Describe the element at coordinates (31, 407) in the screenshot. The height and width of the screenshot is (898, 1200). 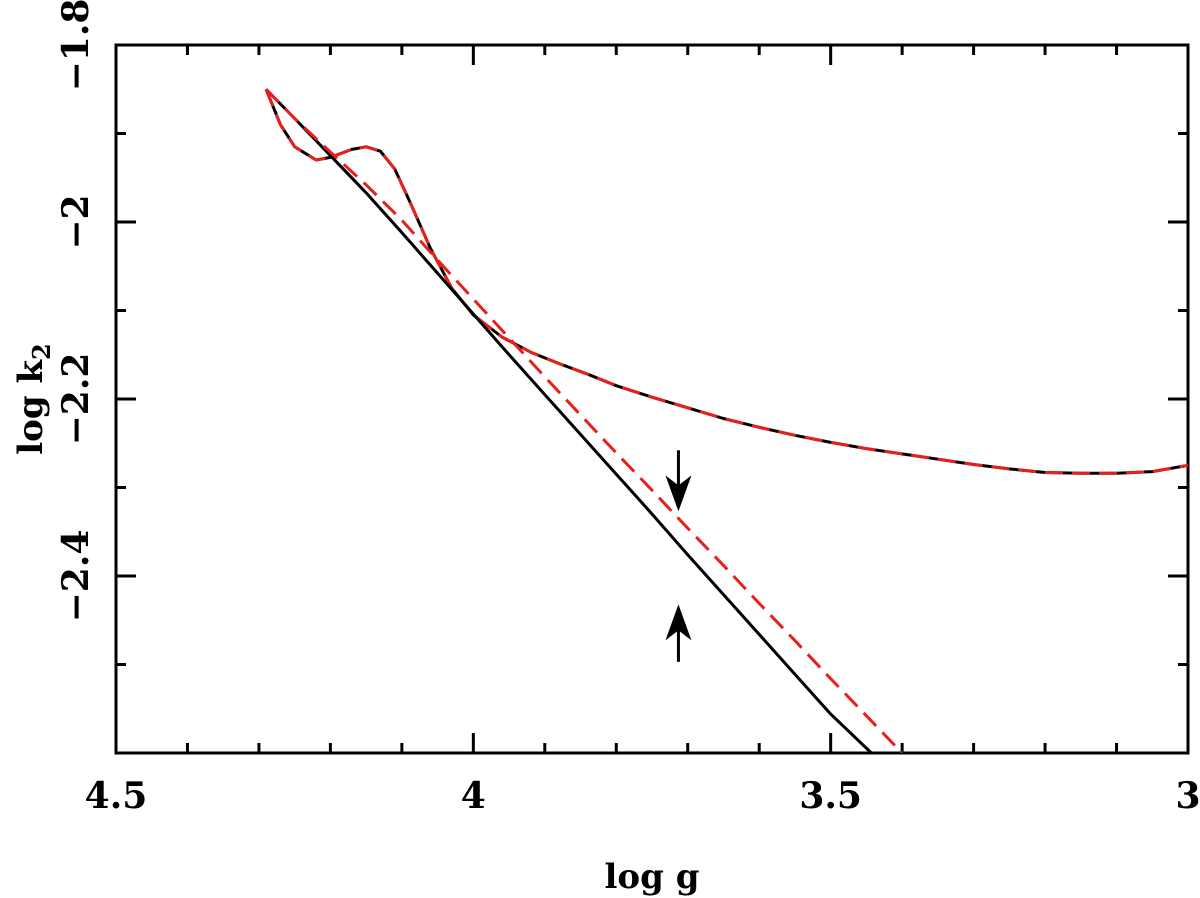
I see `y-axis-label-main: log k` at that location.